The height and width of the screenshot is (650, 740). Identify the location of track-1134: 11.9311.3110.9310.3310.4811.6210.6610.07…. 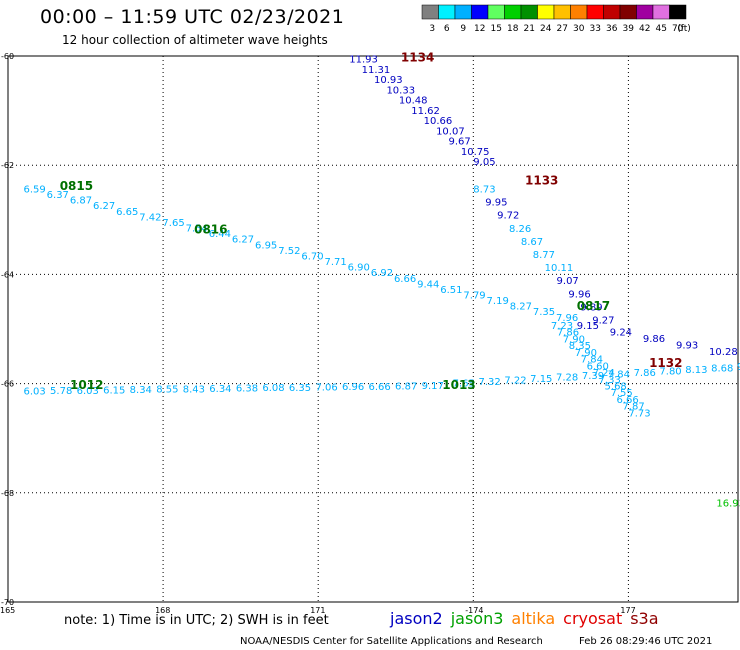
(422, 109).